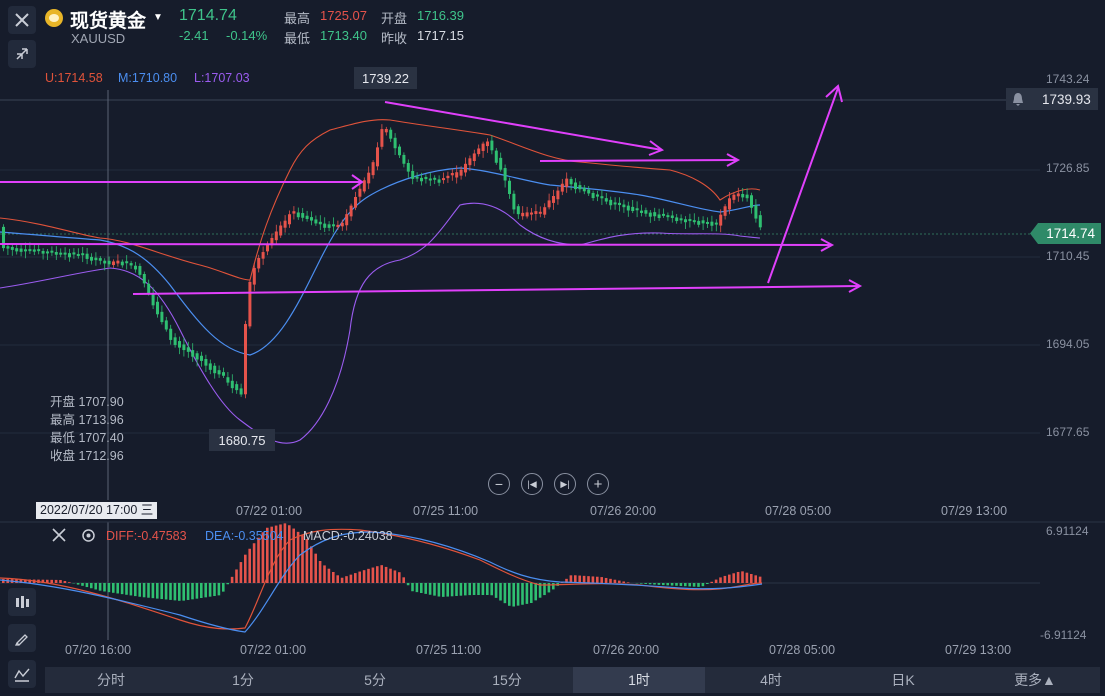 The image size is (1105, 696). Describe the element at coordinates (59, 537) in the screenshot. I see `macd-close-icon` at that location.